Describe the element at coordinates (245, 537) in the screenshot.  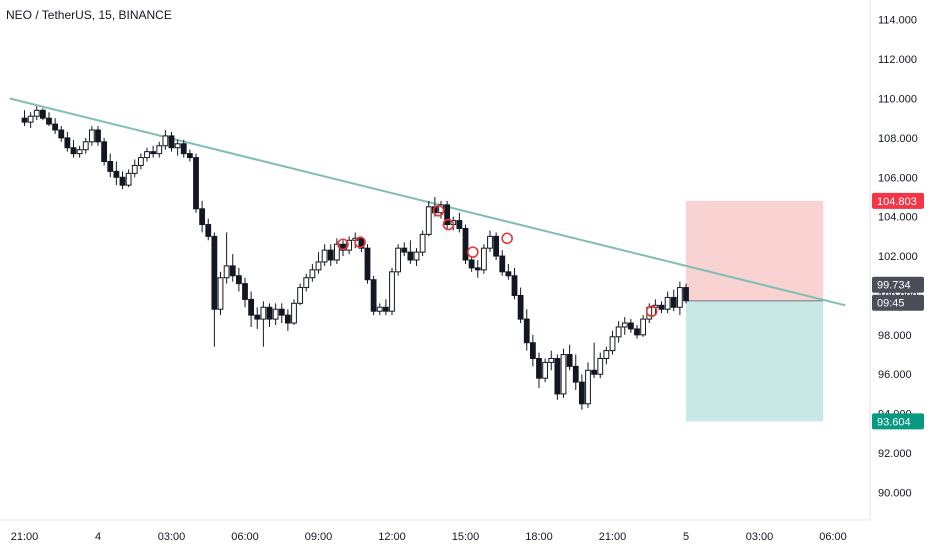
I see `x-tick-label: 06:00` at that location.